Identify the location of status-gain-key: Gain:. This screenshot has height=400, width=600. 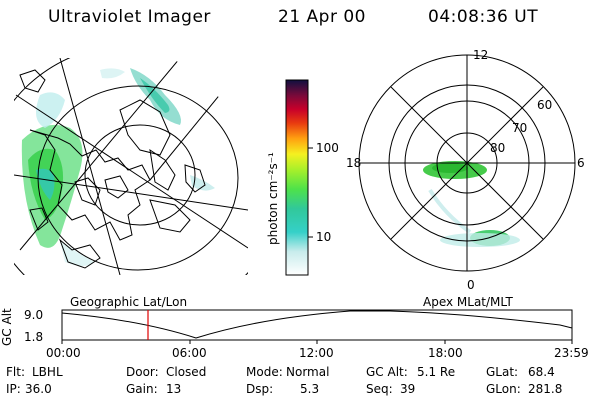
(142, 389).